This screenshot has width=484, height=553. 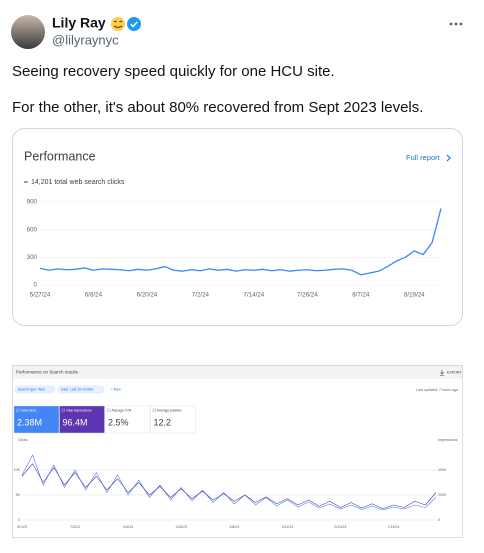 I want to click on x-tick-label: 5/27/24, so click(x=40, y=295).